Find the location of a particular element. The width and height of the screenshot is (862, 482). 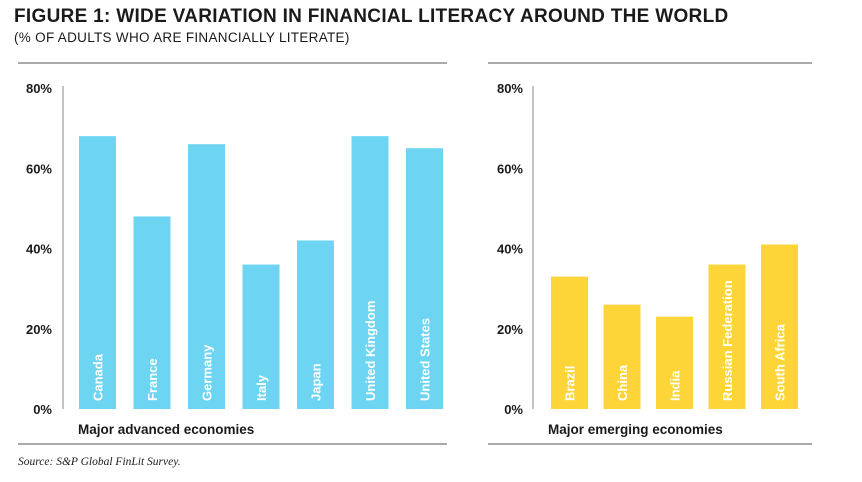

bar-label: Russian Federation is located at coordinates (727, 340).